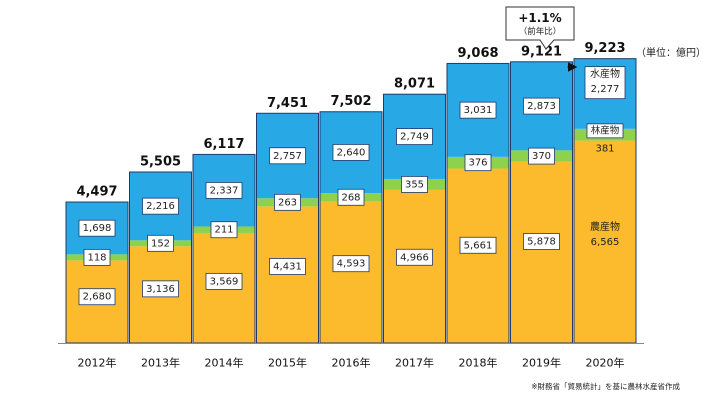 The image size is (720, 405). I want to click on series-name-agri: 農産物, so click(605, 226).